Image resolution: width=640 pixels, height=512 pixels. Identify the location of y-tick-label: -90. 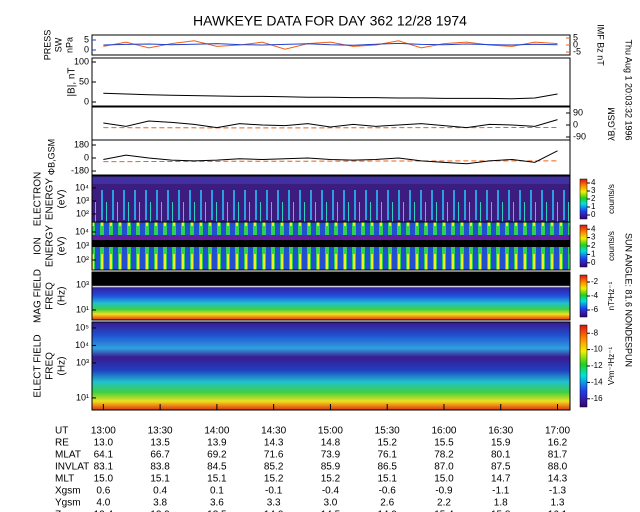
(579, 136).